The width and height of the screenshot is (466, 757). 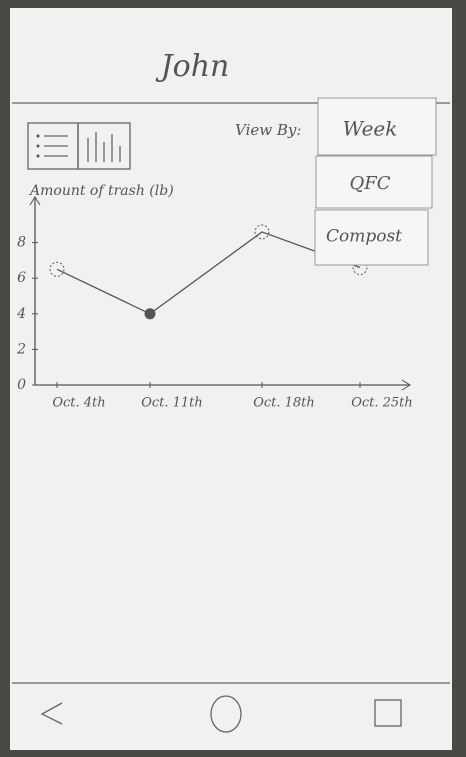 What do you see at coordinates (268, 130) in the screenshot?
I see `view-by-label: View By:` at bounding box center [268, 130].